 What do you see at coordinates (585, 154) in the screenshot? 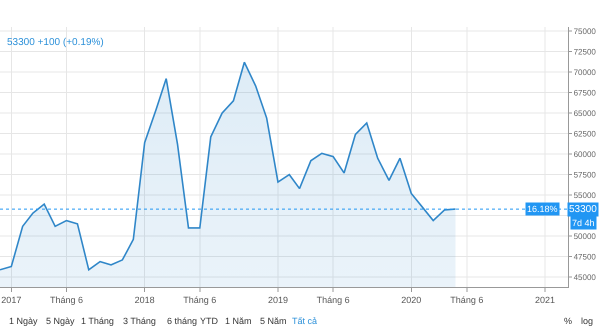
I see `y-tick-label: 60000` at bounding box center [585, 154].